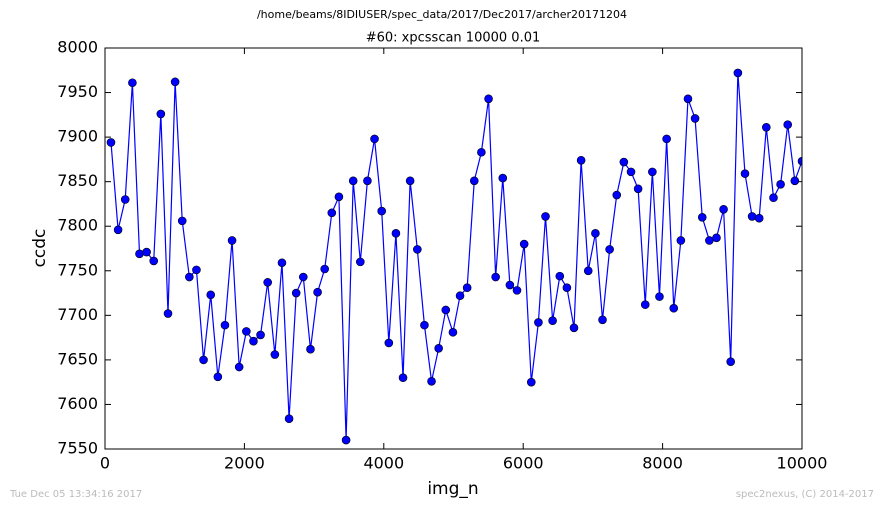 This screenshot has height=509, width=884. I want to click on y-tick-label: 7600, so click(77, 403).